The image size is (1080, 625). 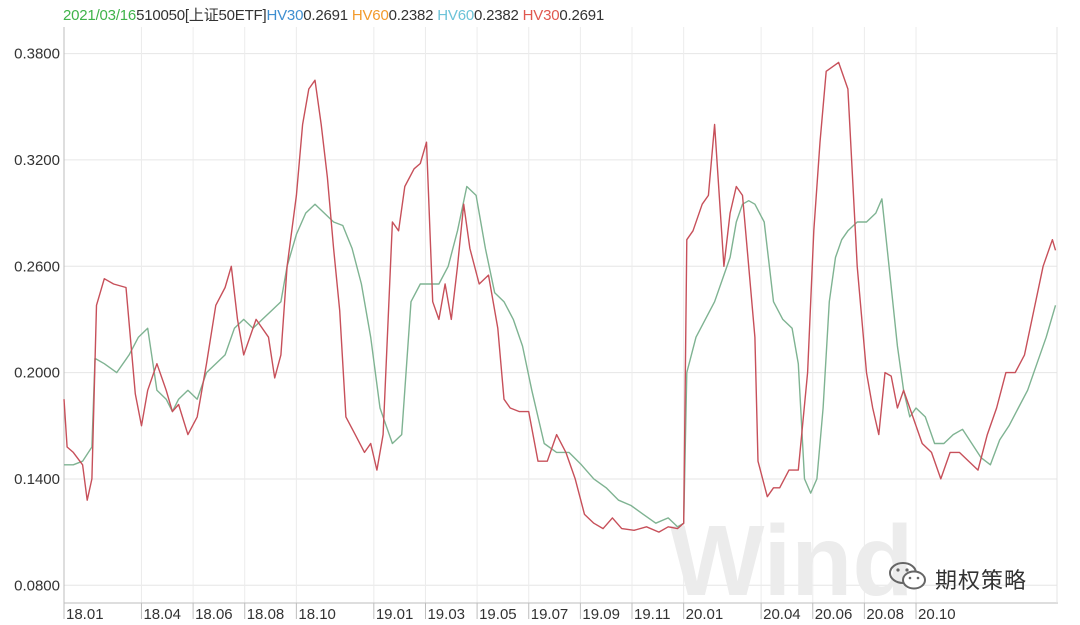 I want to click on legend-date: 2021/03/16, so click(x=100, y=15).